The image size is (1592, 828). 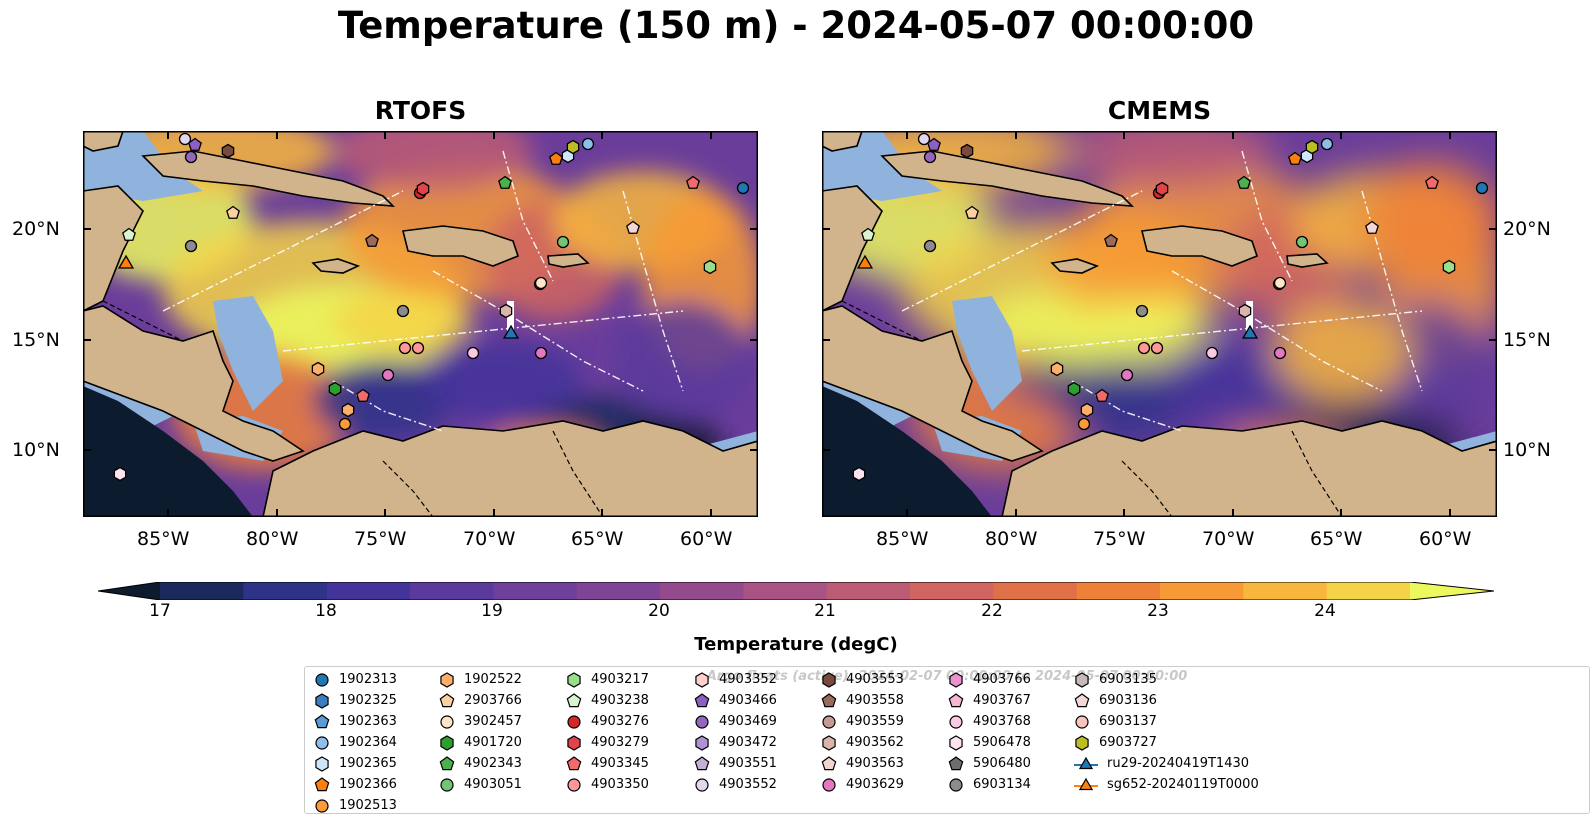 What do you see at coordinates (862, 721) in the screenshot?
I see `legend-item: 4903559` at bounding box center [862, 721].